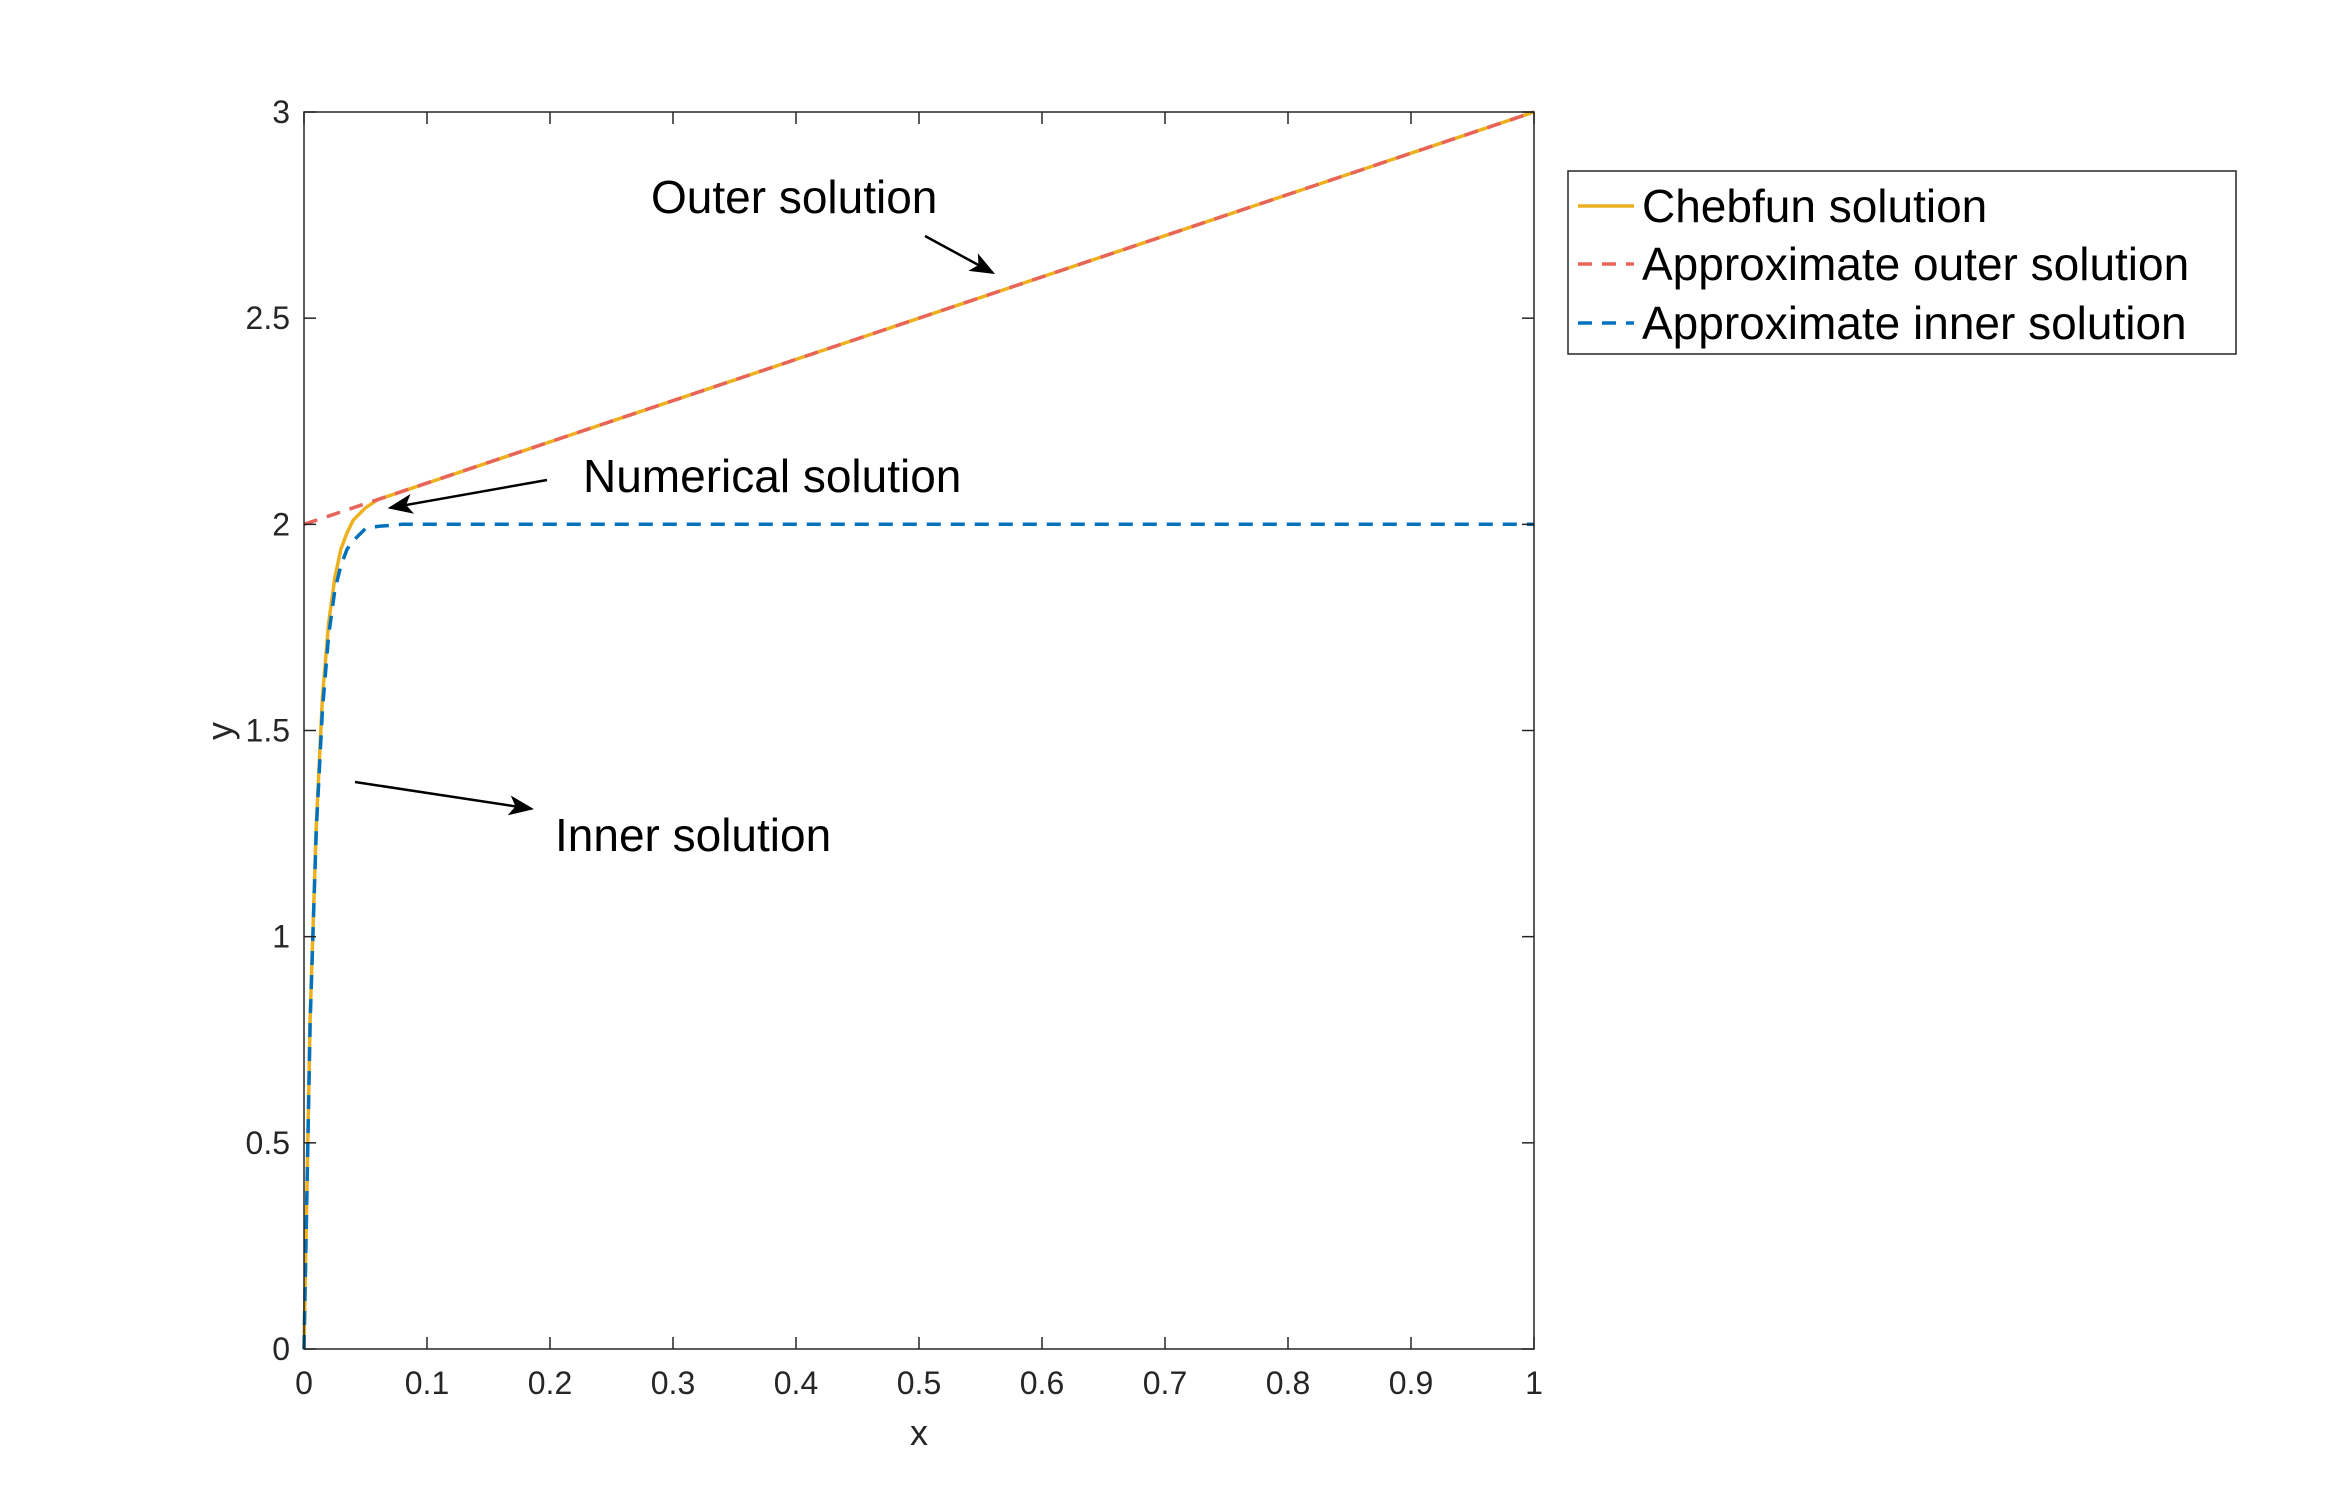  I want to click on y-tick-label-0: 0, so click(281, 1349).